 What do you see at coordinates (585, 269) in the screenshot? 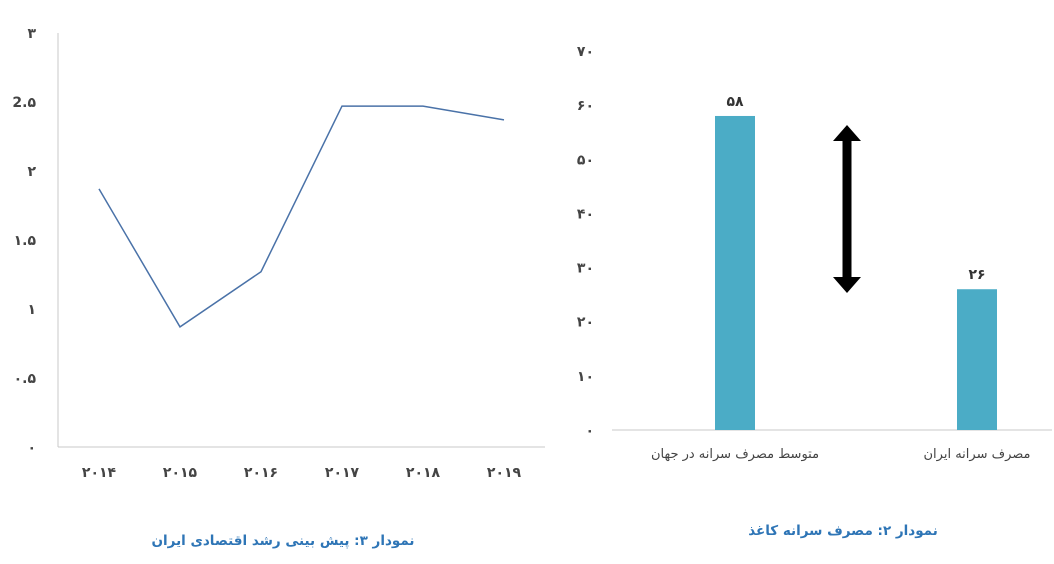
I see `bar-chart-y-tick-label: ۳۰` at bounding box center [585, 269].